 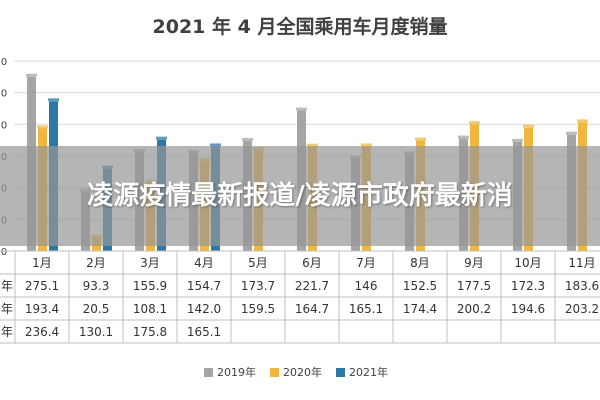 I want to click on data-label: 172.3, so click(x=528, y=286).